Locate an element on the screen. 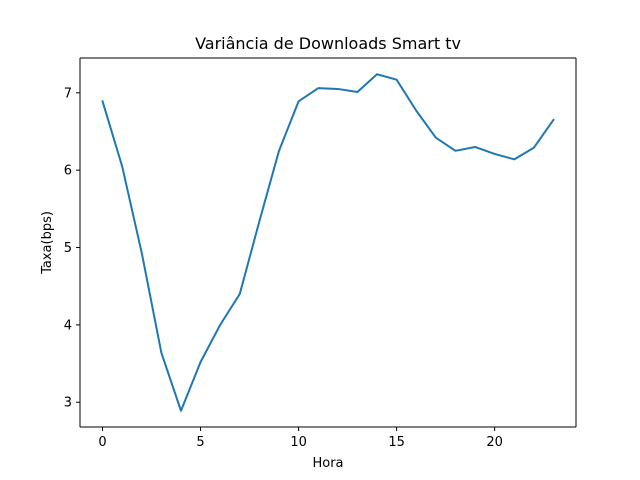 Image resolution: width=640 pixels, height=480 pixels. y-tick-label: 7 is located at coordinates (68, 93).